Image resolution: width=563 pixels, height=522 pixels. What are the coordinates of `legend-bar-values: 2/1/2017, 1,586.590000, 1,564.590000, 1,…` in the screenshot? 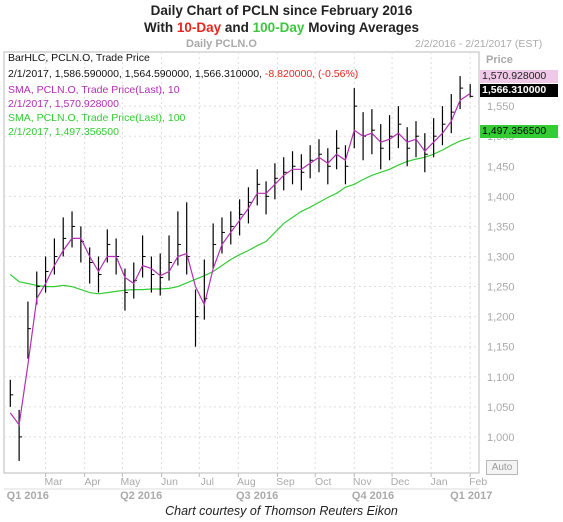 It's located at (183, 74).